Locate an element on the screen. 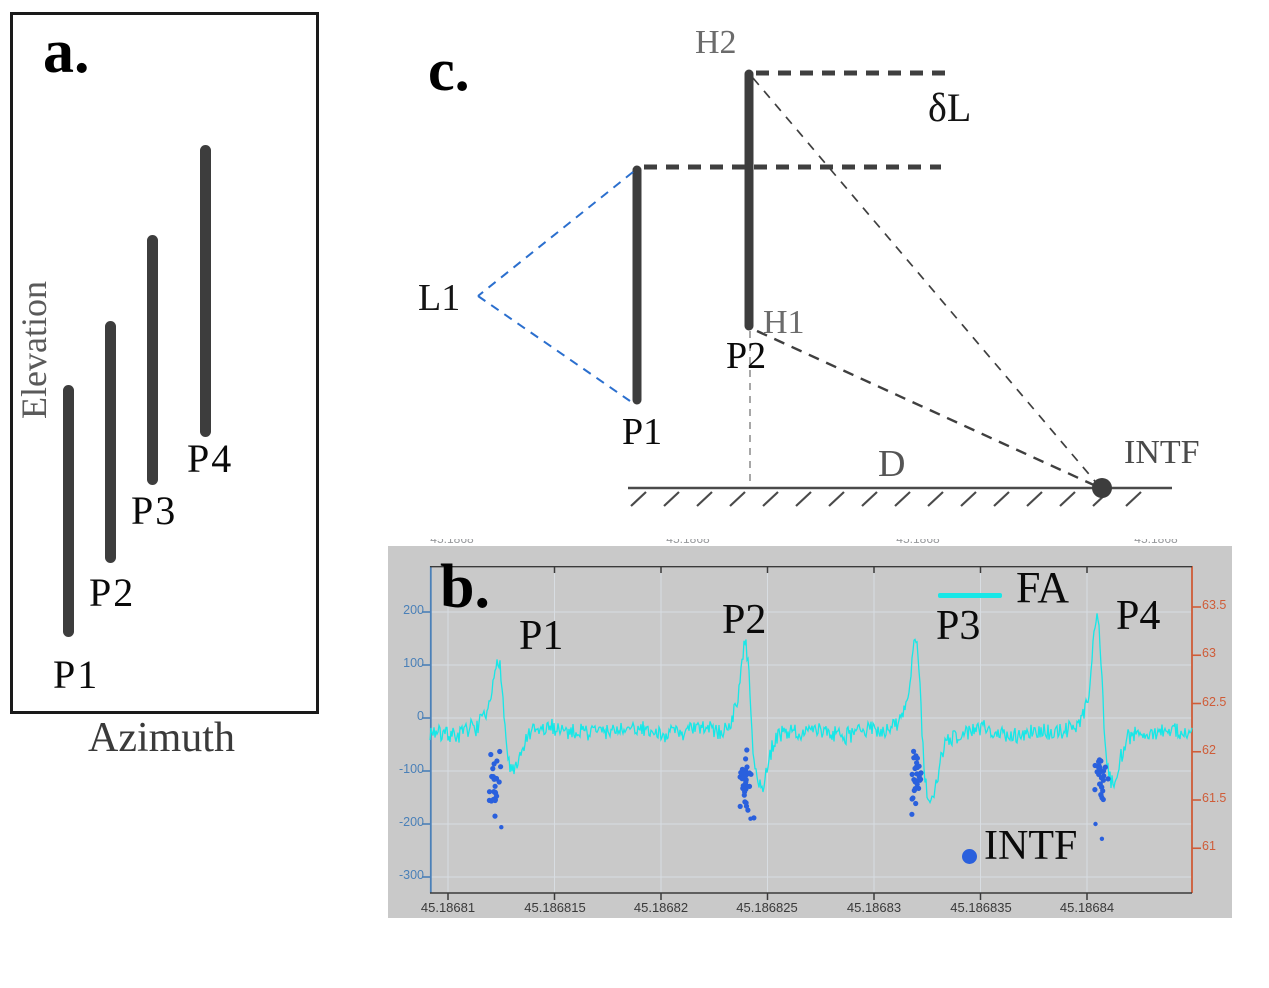  clipped-top-tick-2: 45.1868 is located at coordinates (688, 542).